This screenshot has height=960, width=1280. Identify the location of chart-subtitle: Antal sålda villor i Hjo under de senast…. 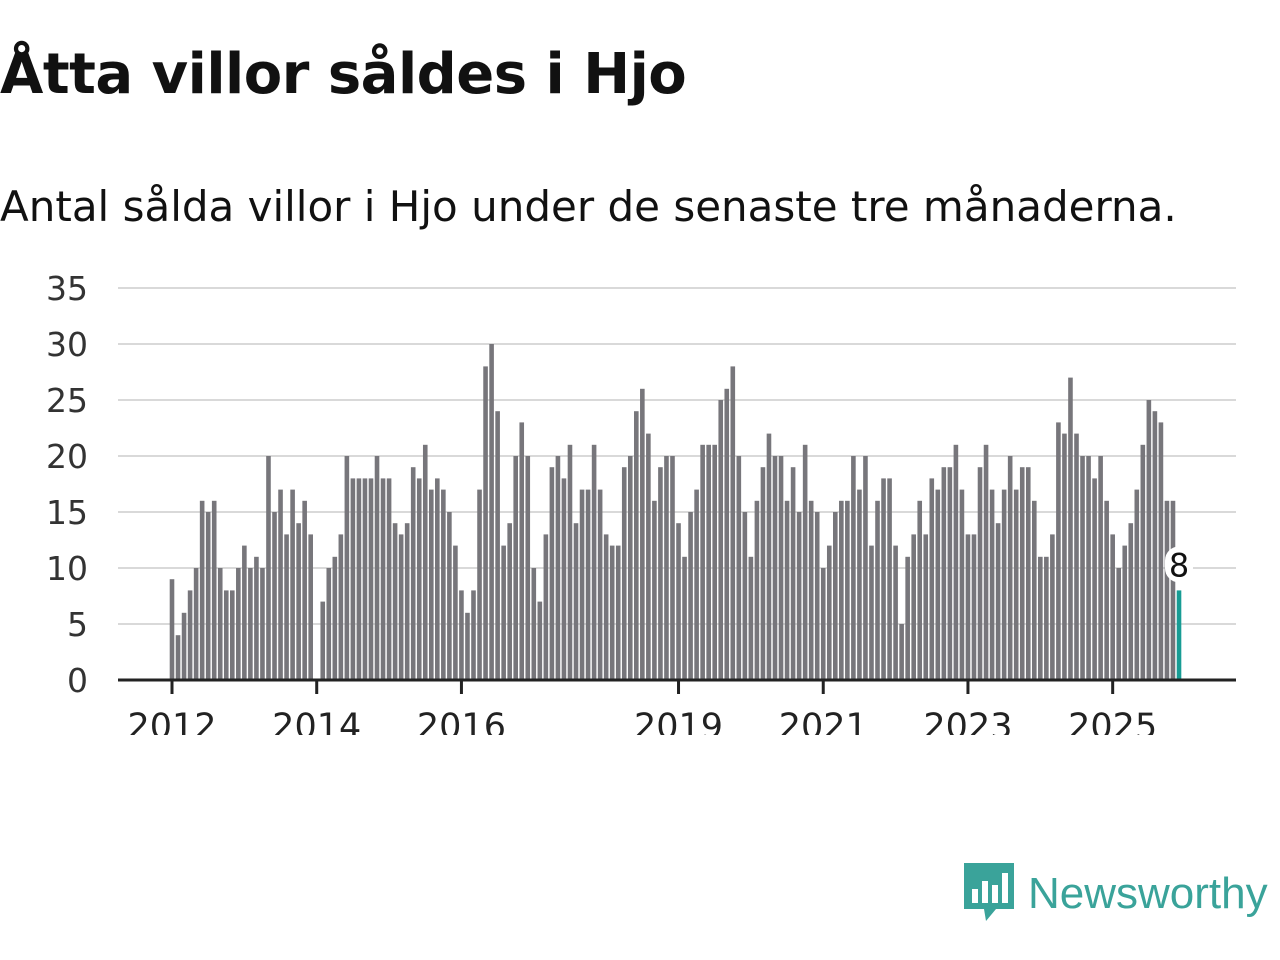
(588, 206).